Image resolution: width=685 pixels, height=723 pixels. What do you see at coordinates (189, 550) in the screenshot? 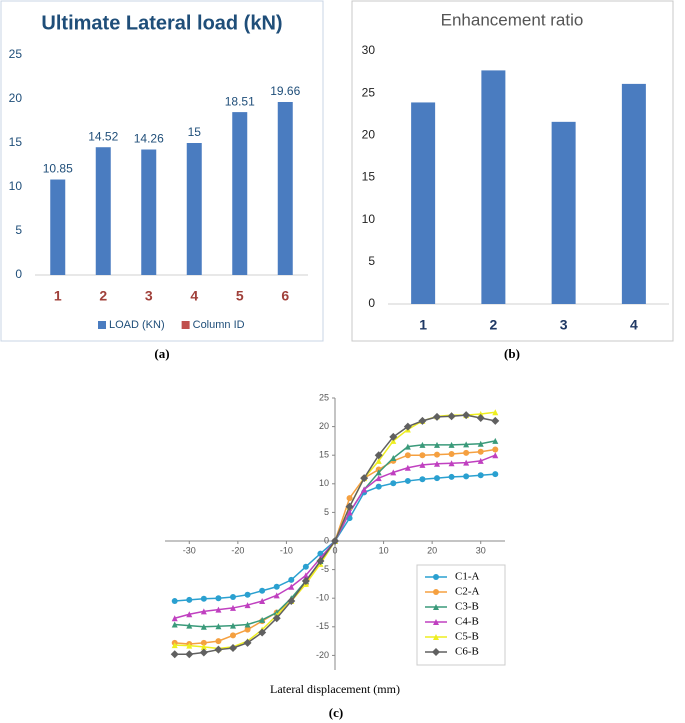
I see `x-tick-label: -30` at bounding box center [189, 550].